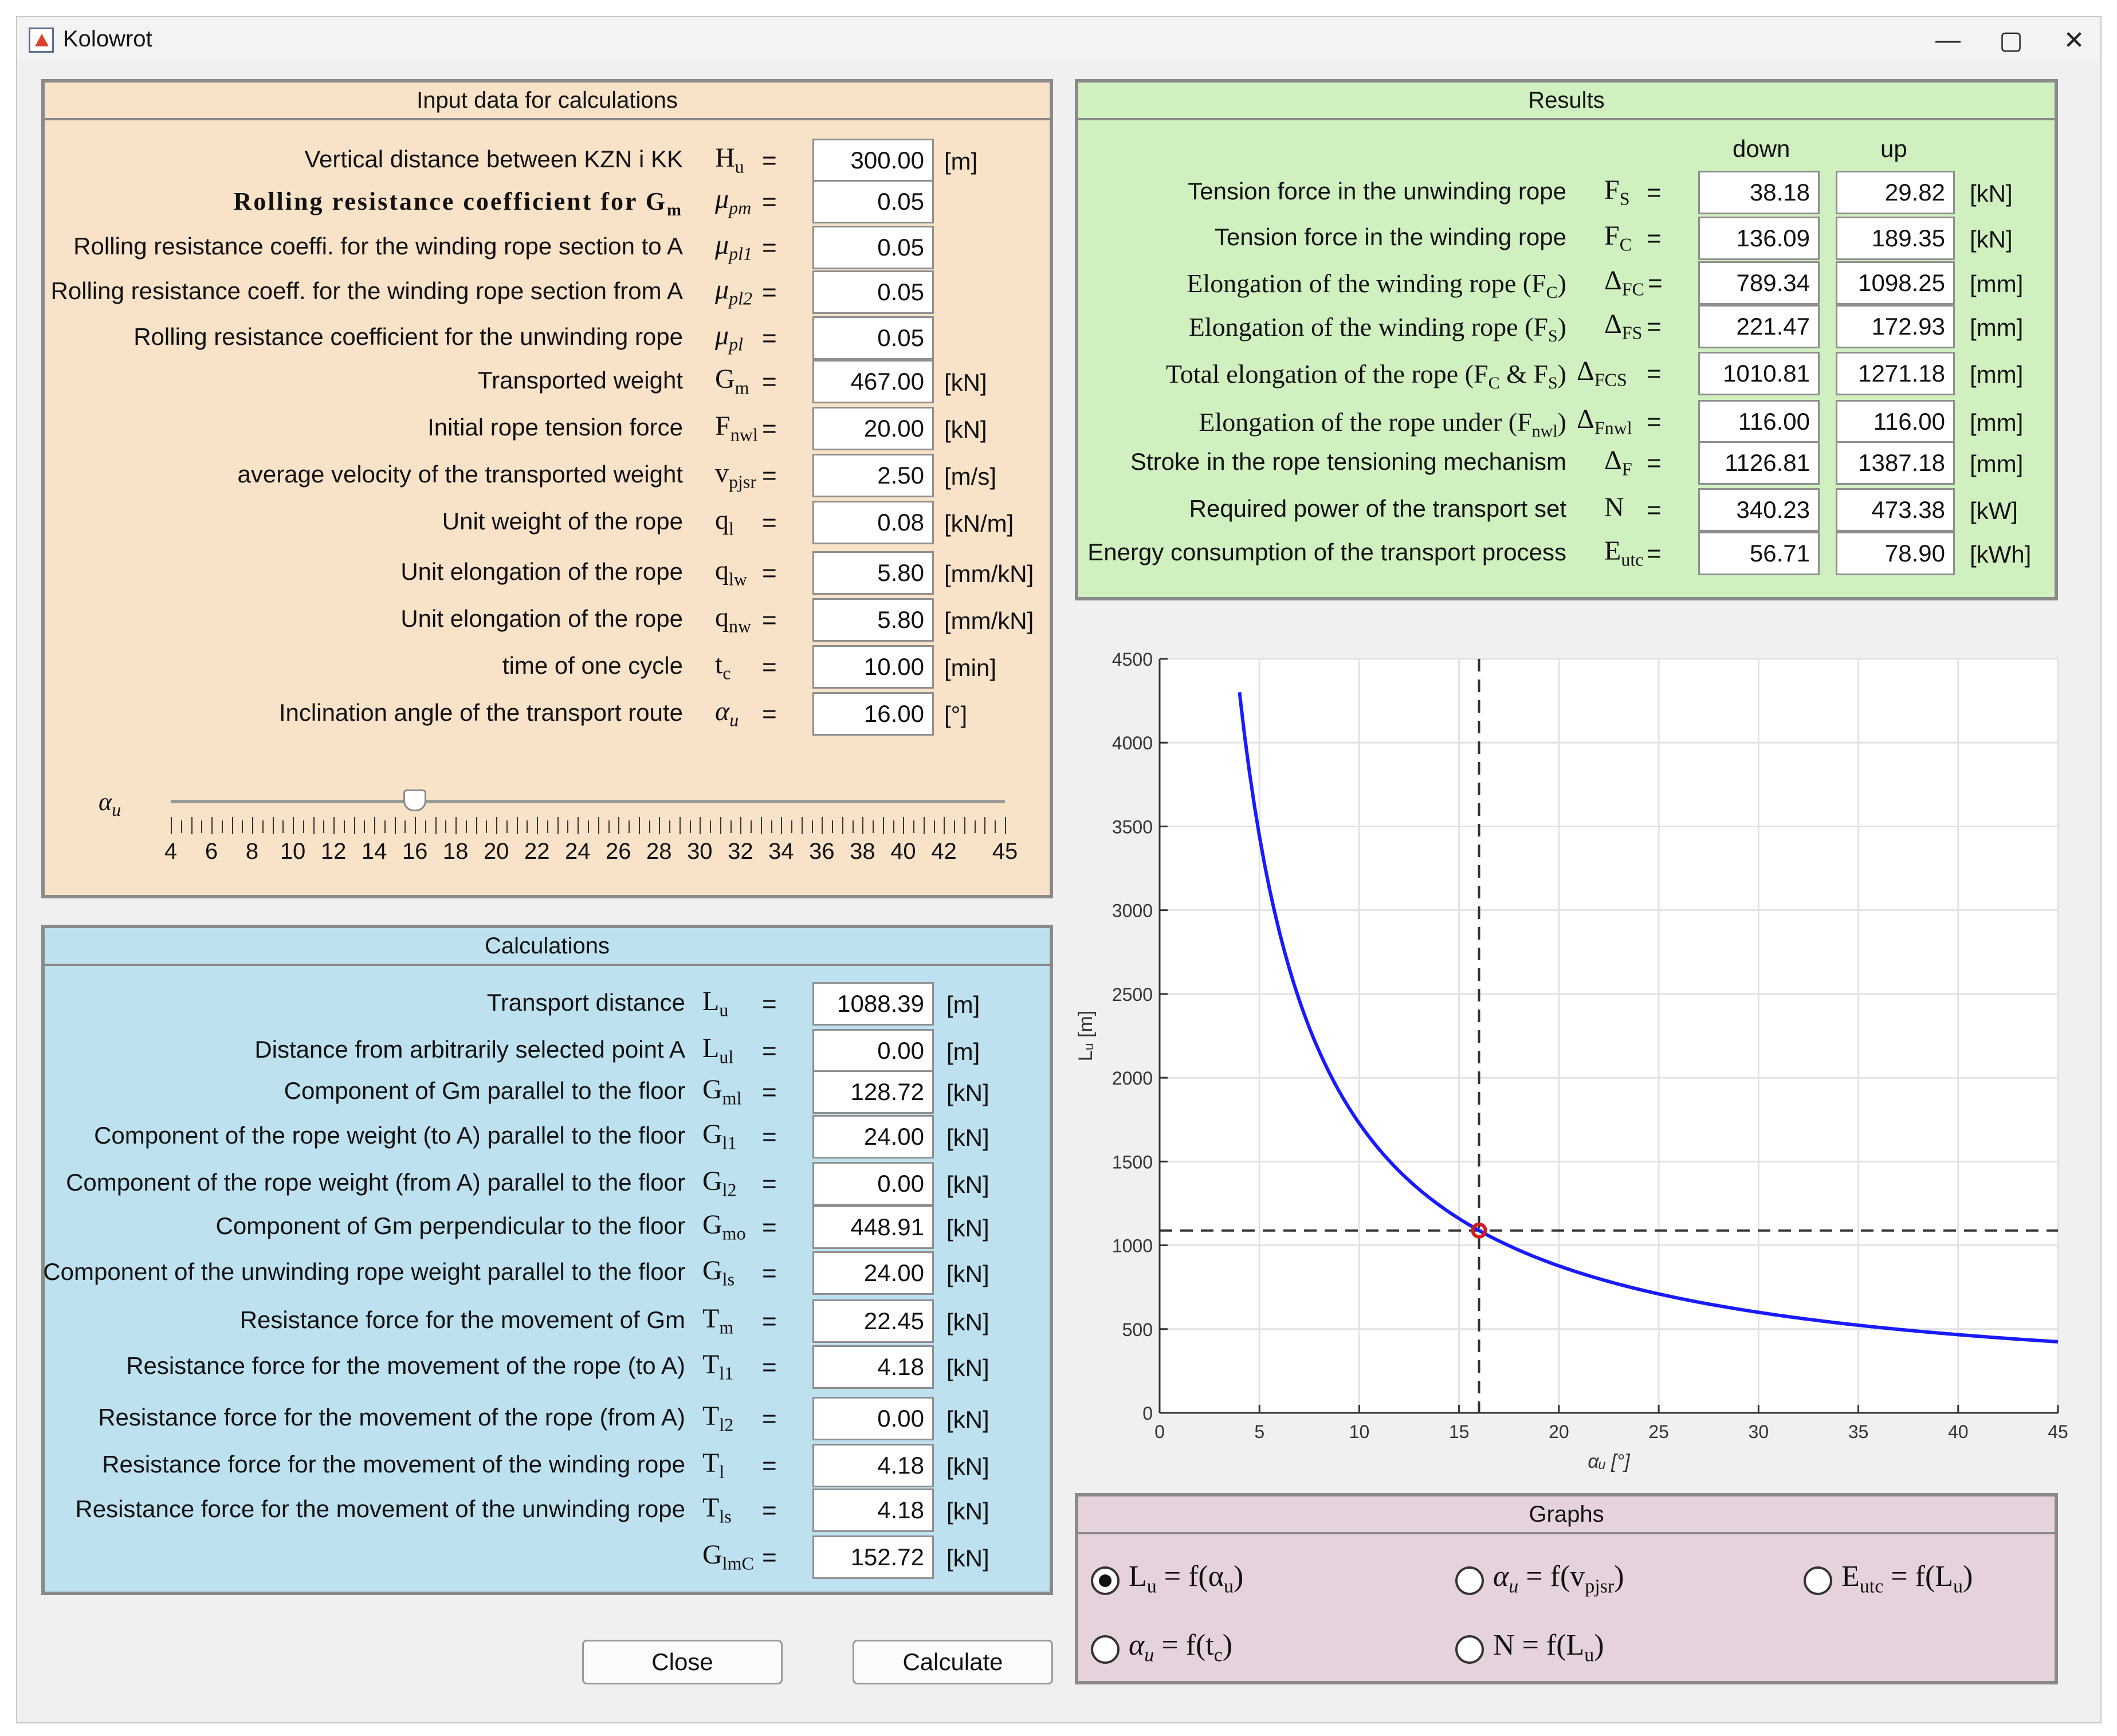 The height and width of the screenshot is (1736, 2117). Describe the element at coordinates (1895, 326) in the screenshot. I see `result-up-field: 172.93` at that location.